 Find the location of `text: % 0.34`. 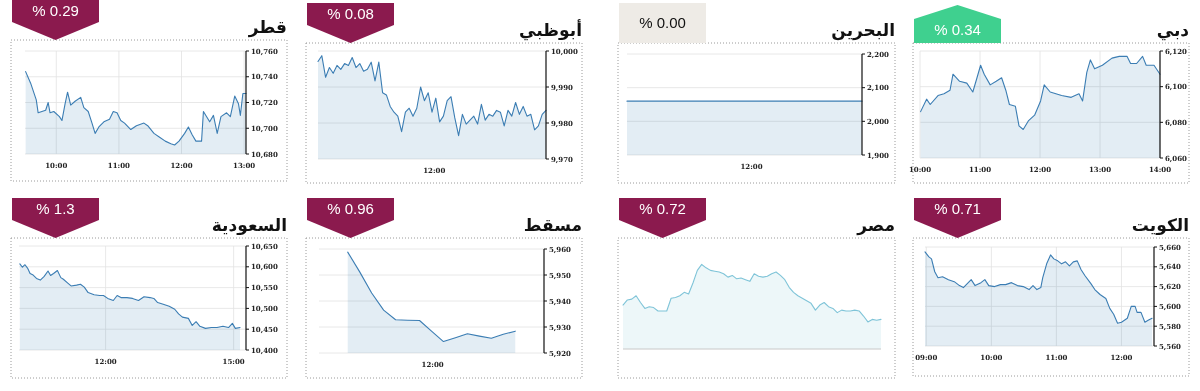

text: % 0.34 is located at coordinates (957, 29).